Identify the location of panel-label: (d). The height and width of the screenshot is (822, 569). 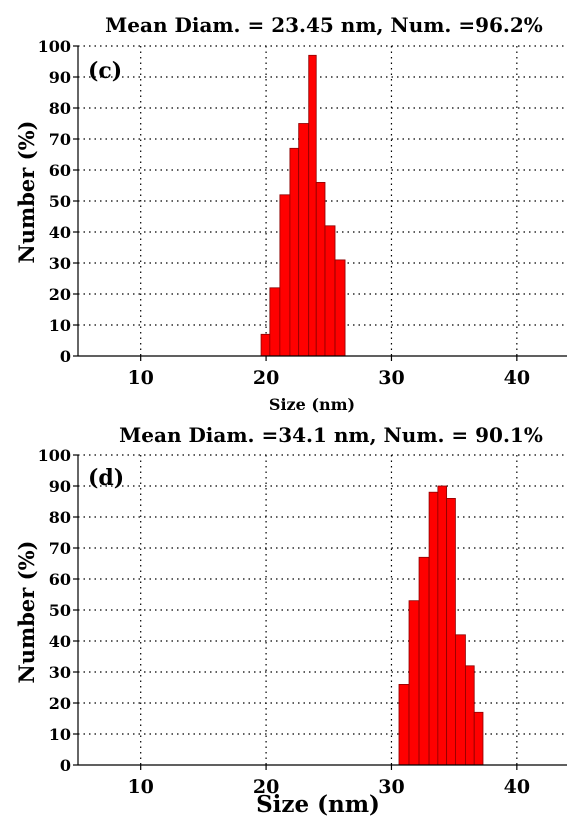
(106, 478).